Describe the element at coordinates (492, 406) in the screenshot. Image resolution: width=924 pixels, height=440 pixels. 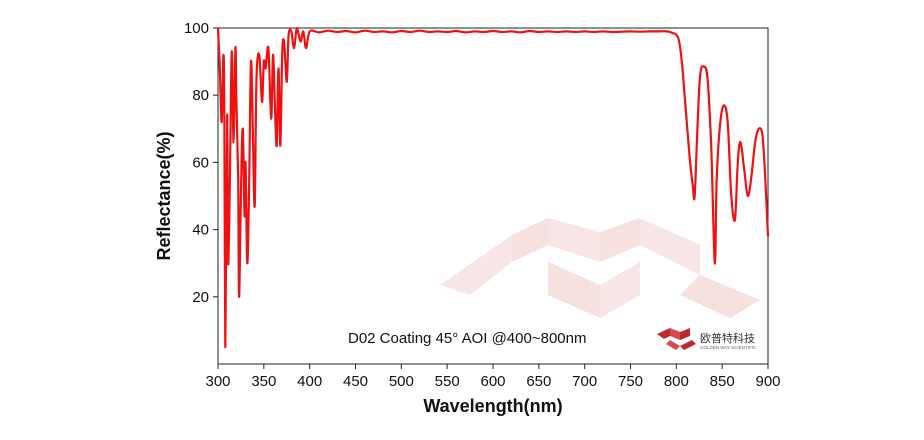
I see `x-axis-title: Wavelength(nm)` at that location.